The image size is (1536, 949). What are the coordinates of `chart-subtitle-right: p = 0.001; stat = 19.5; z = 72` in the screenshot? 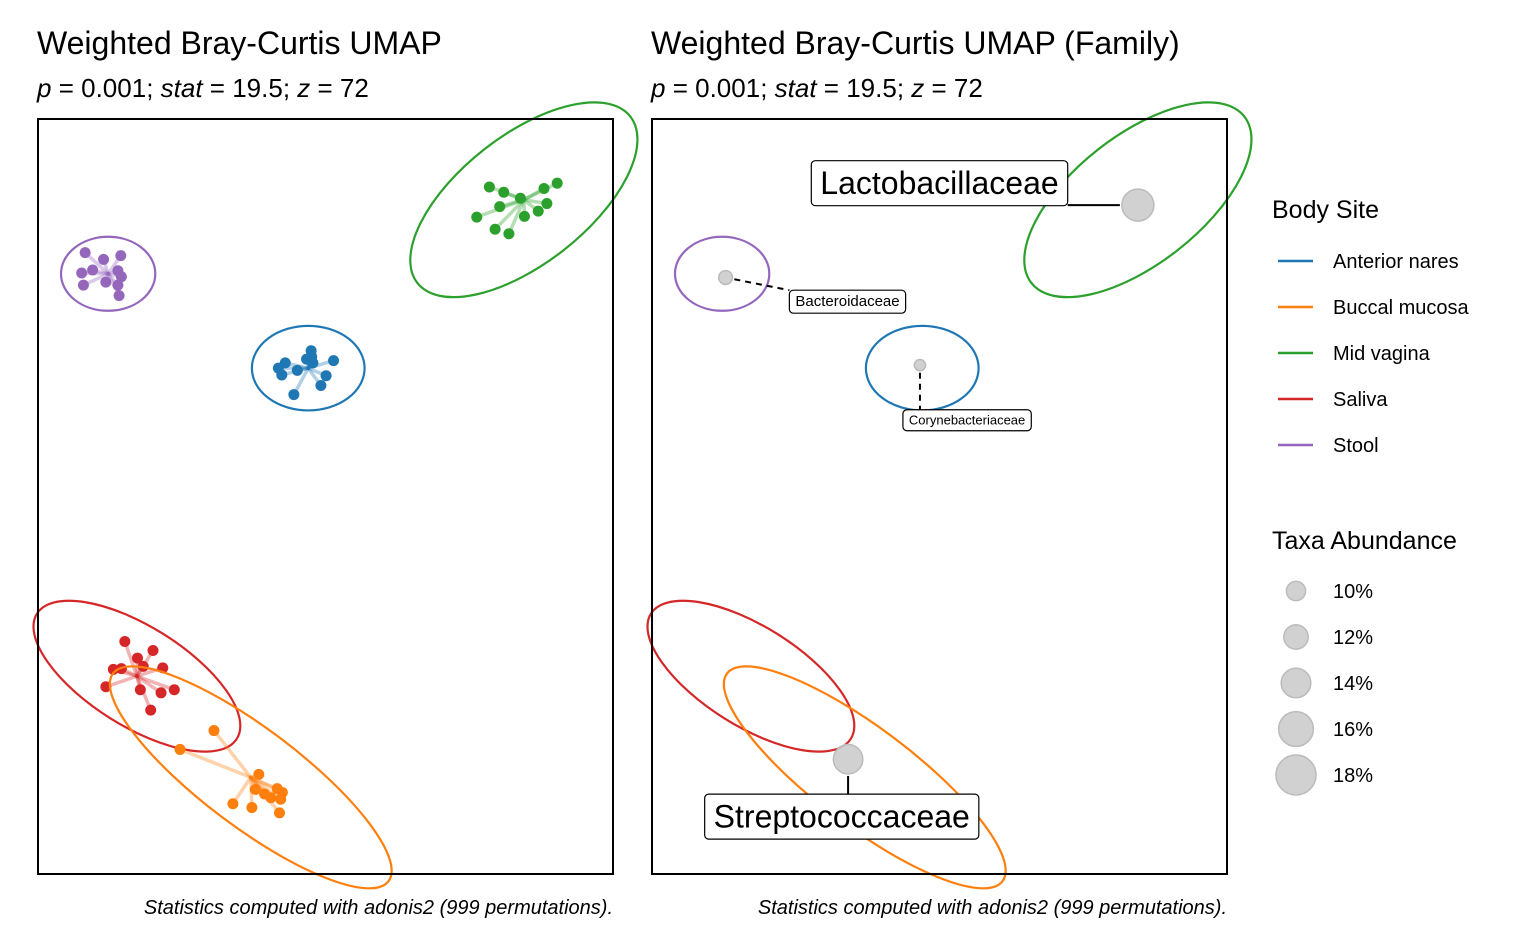 It's located at (816, 88).